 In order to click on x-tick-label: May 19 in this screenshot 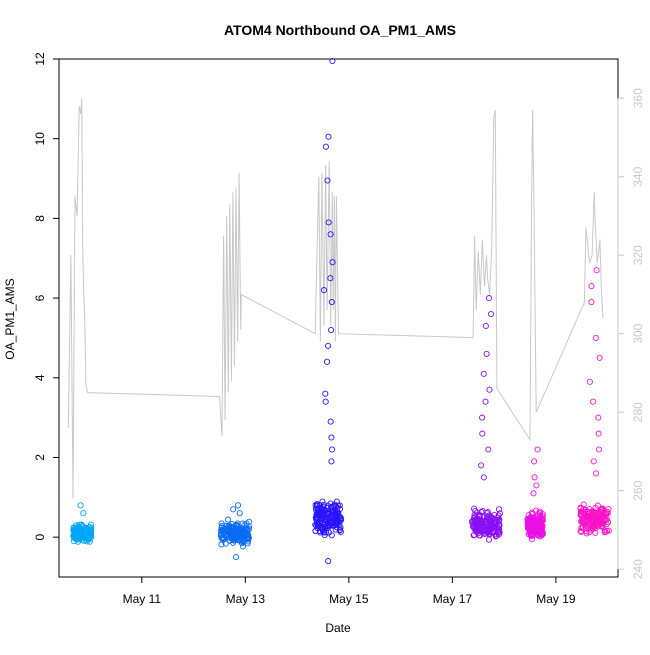, I will do `click(556, 599)`.